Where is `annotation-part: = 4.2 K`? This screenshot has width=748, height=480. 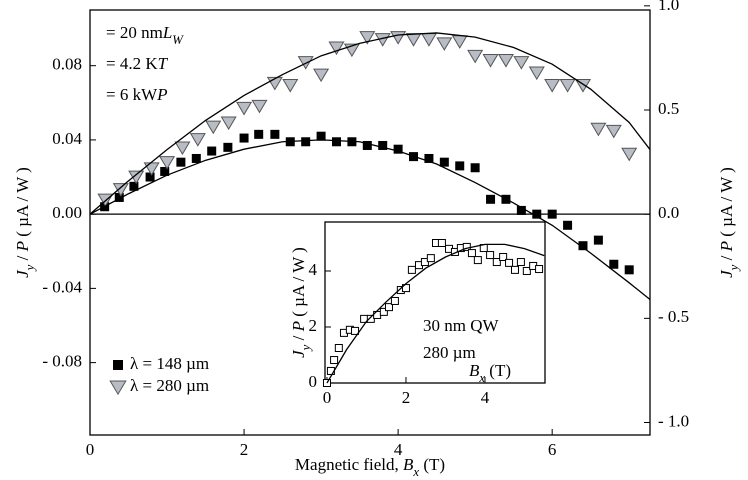
annotation-part: = 4.2 K is located at coordinates (132, 63).